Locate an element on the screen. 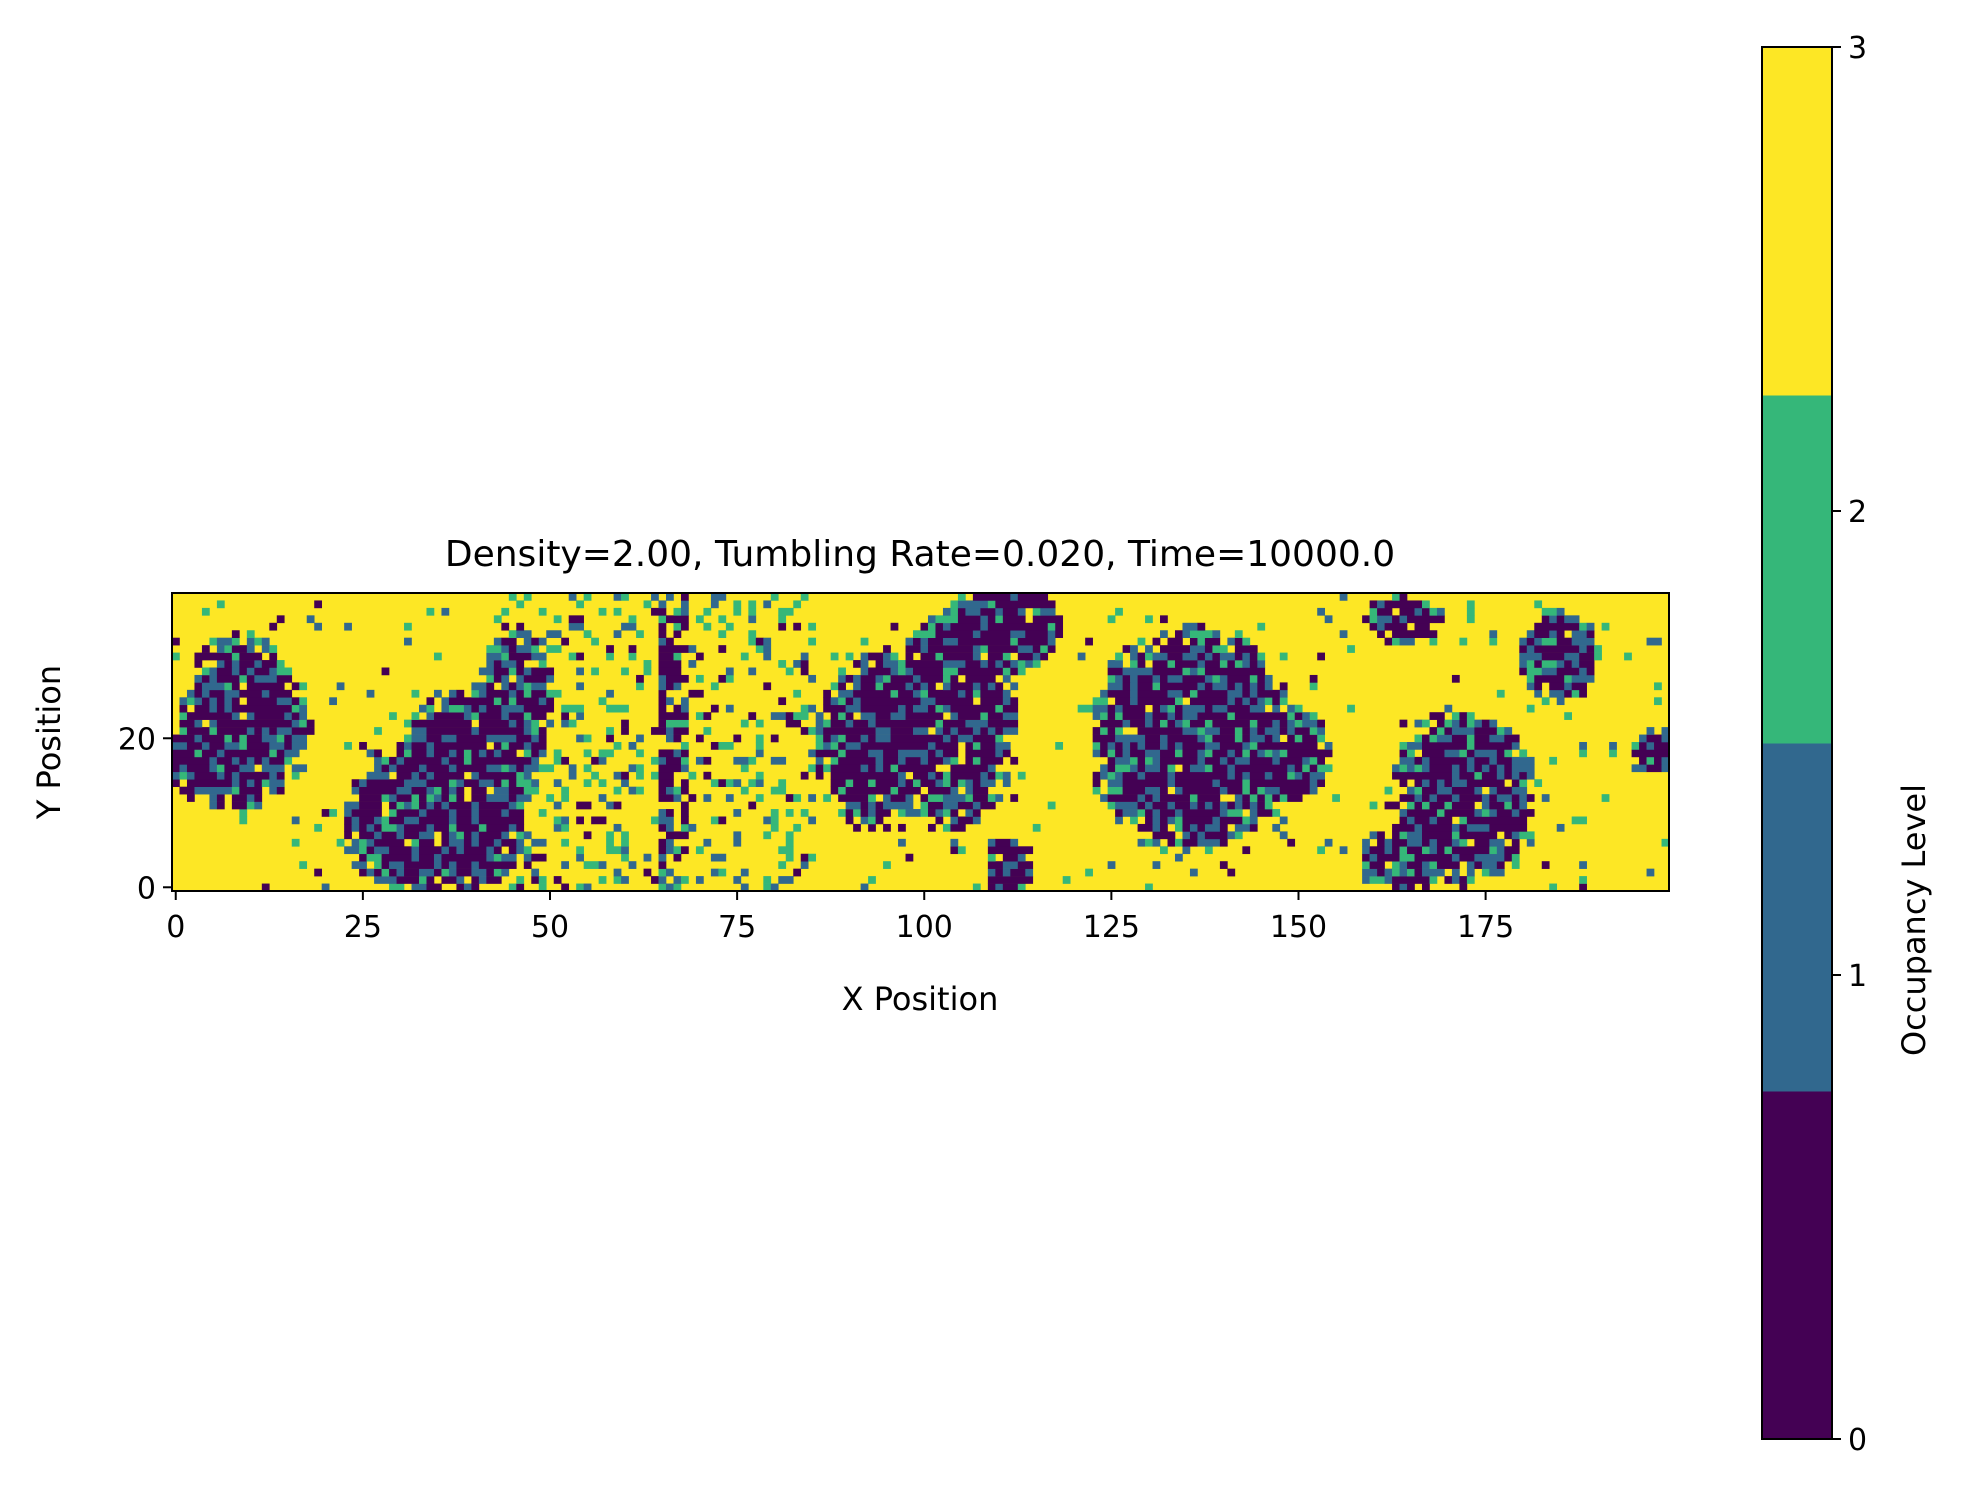 This screenshot has width=1965, height=1493. x-tick-label: 125 is located at coordinates (1111, 927).